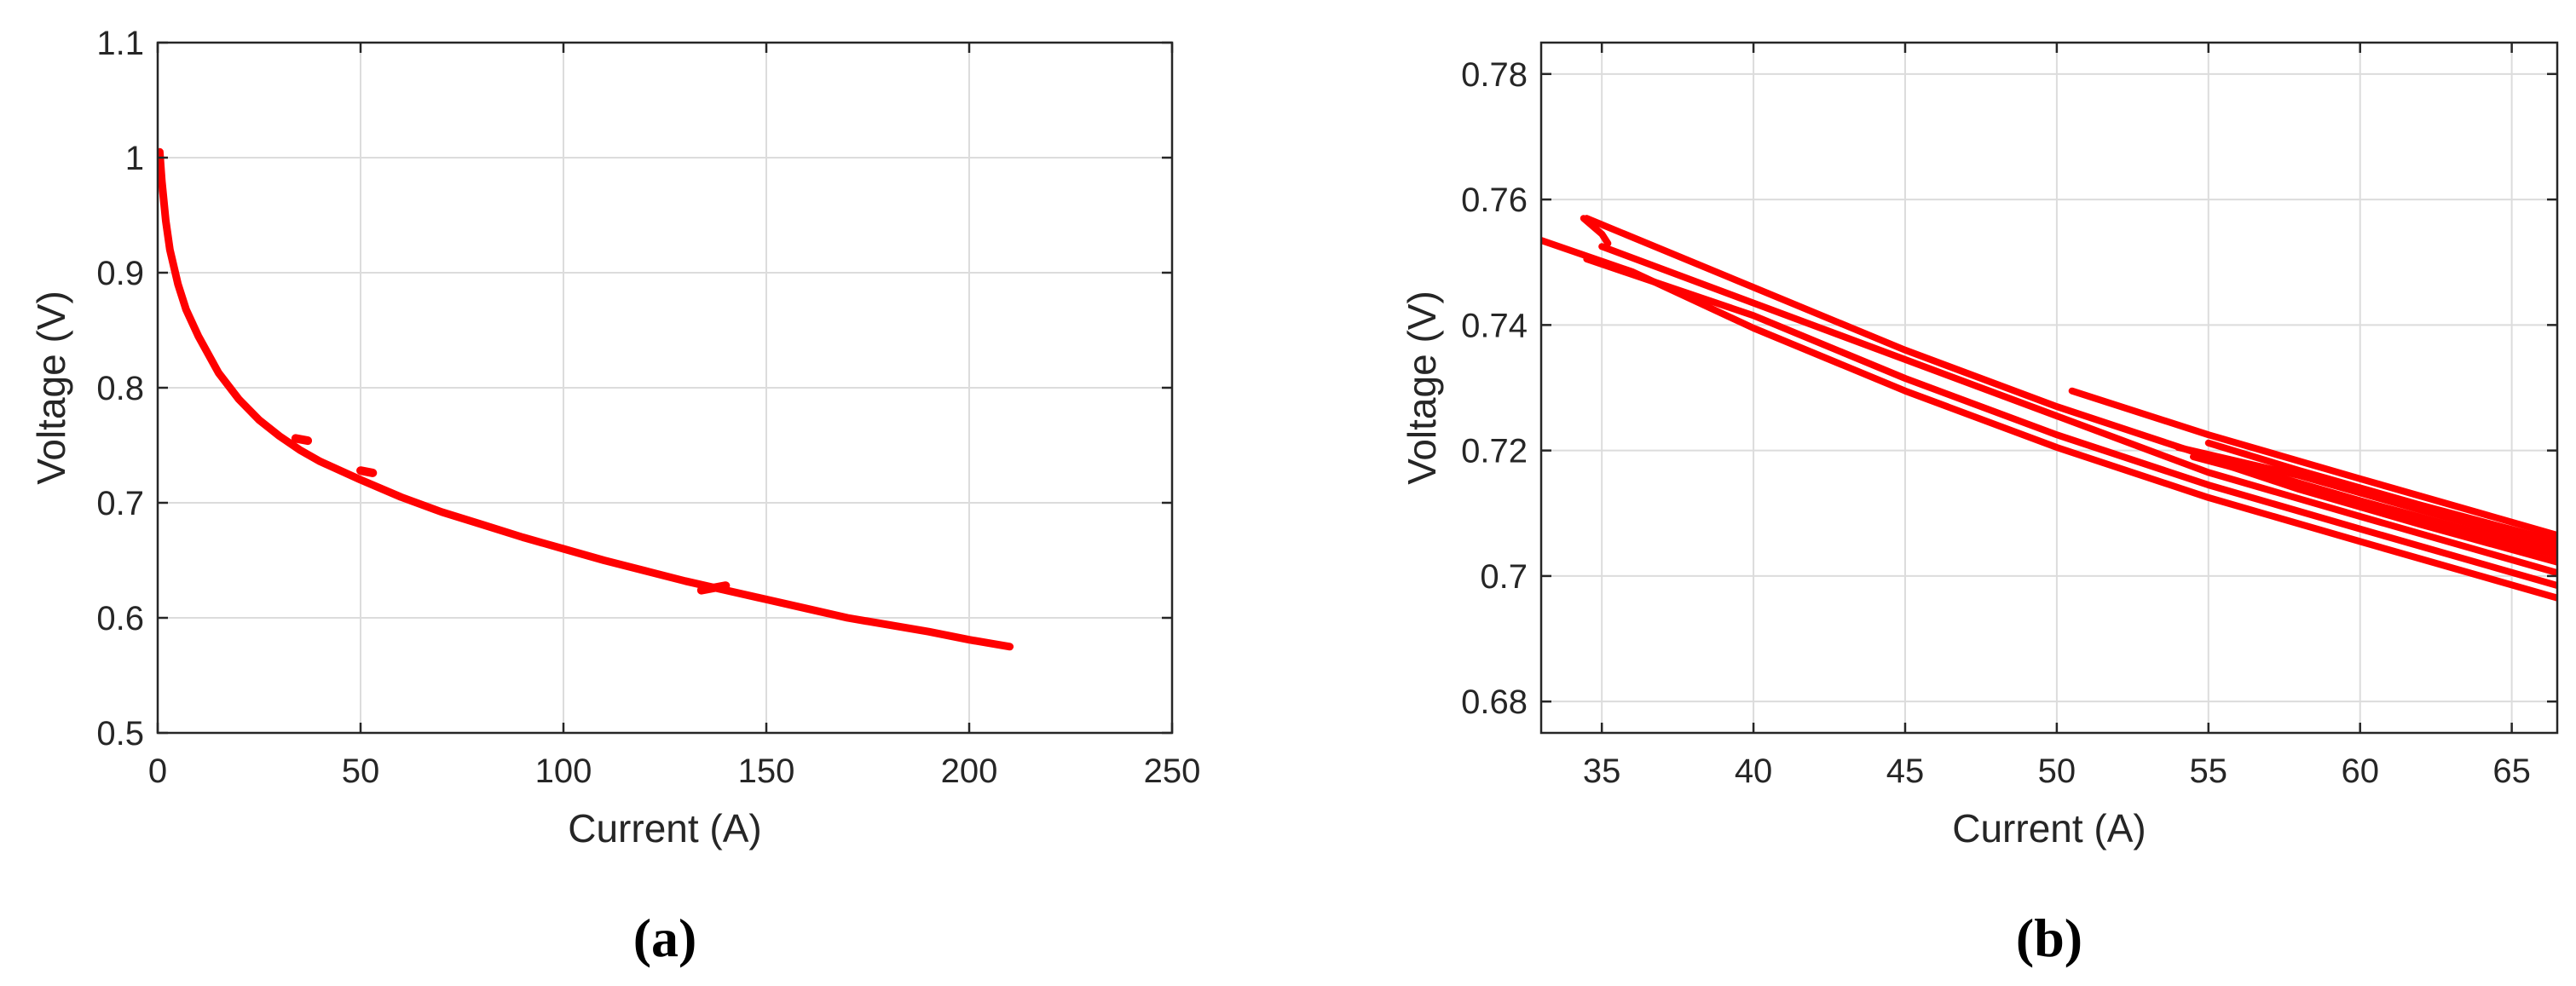 The height and width of the screenshot is (986, 2576). Describe the element at coordinates (120, 43) in the screenshot. I see `y-tick-label: 1.1` at that location.